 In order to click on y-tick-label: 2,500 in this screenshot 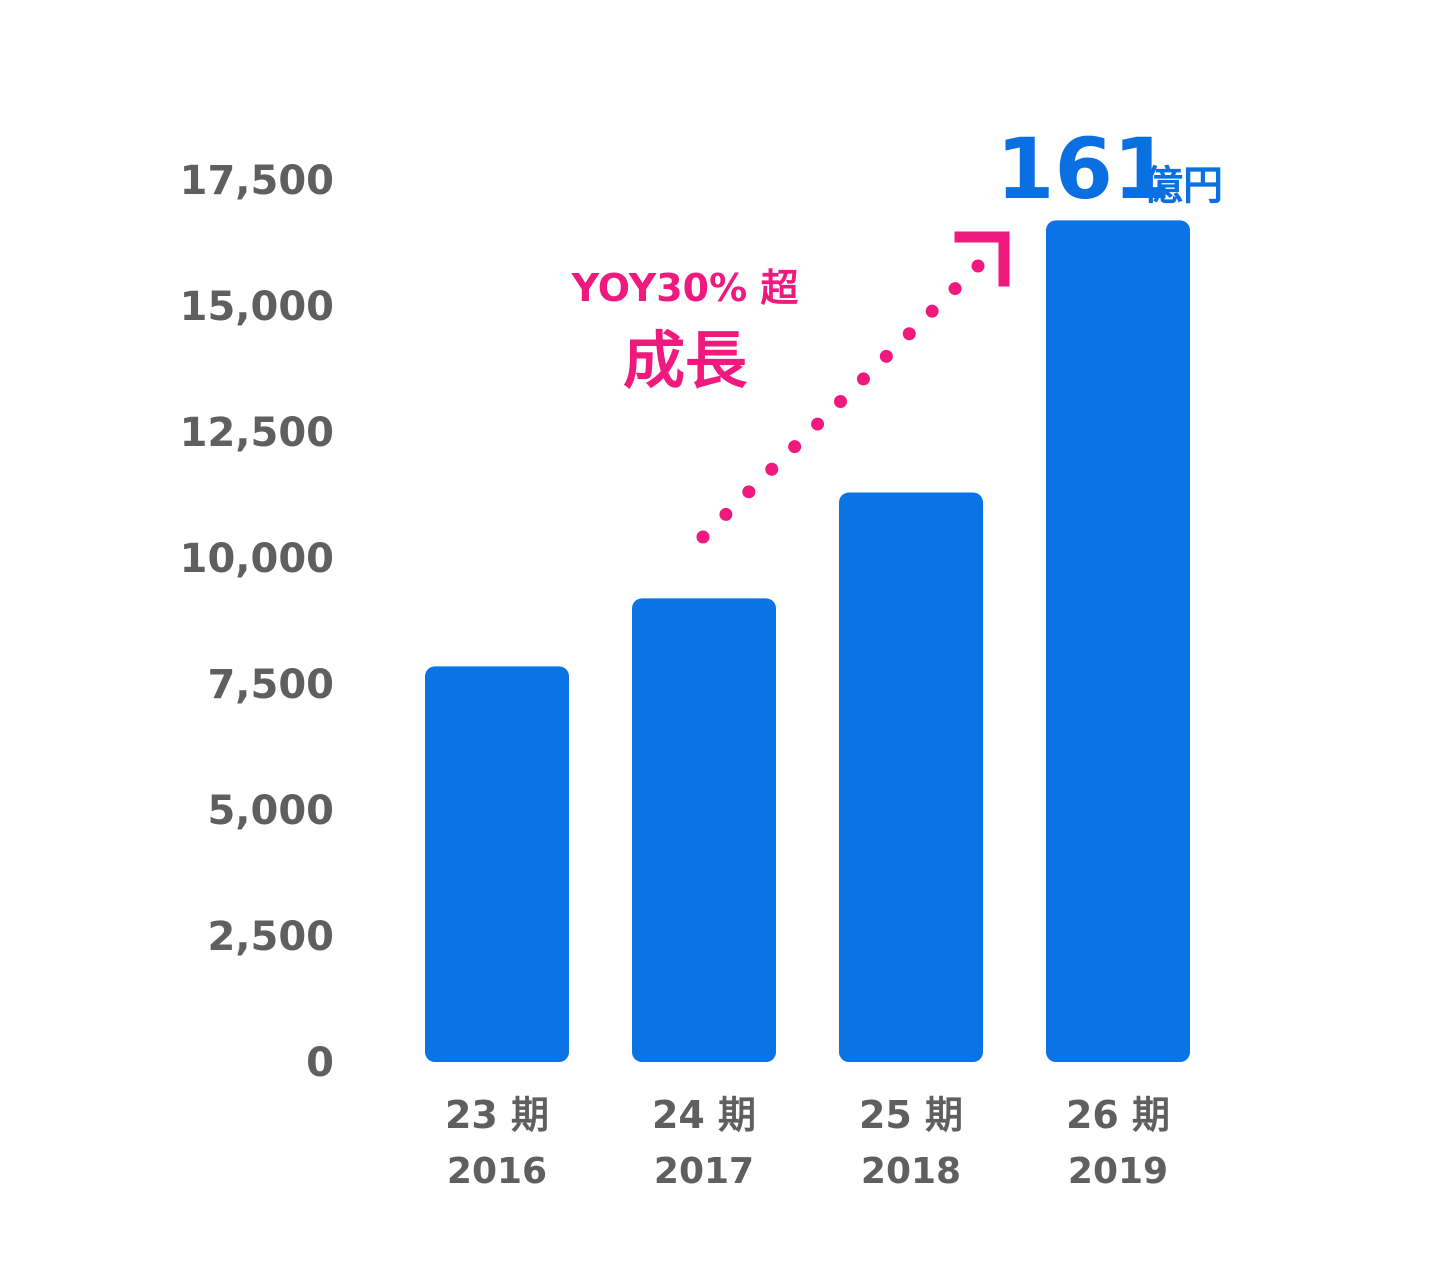, I will do `click(270, 937)`.